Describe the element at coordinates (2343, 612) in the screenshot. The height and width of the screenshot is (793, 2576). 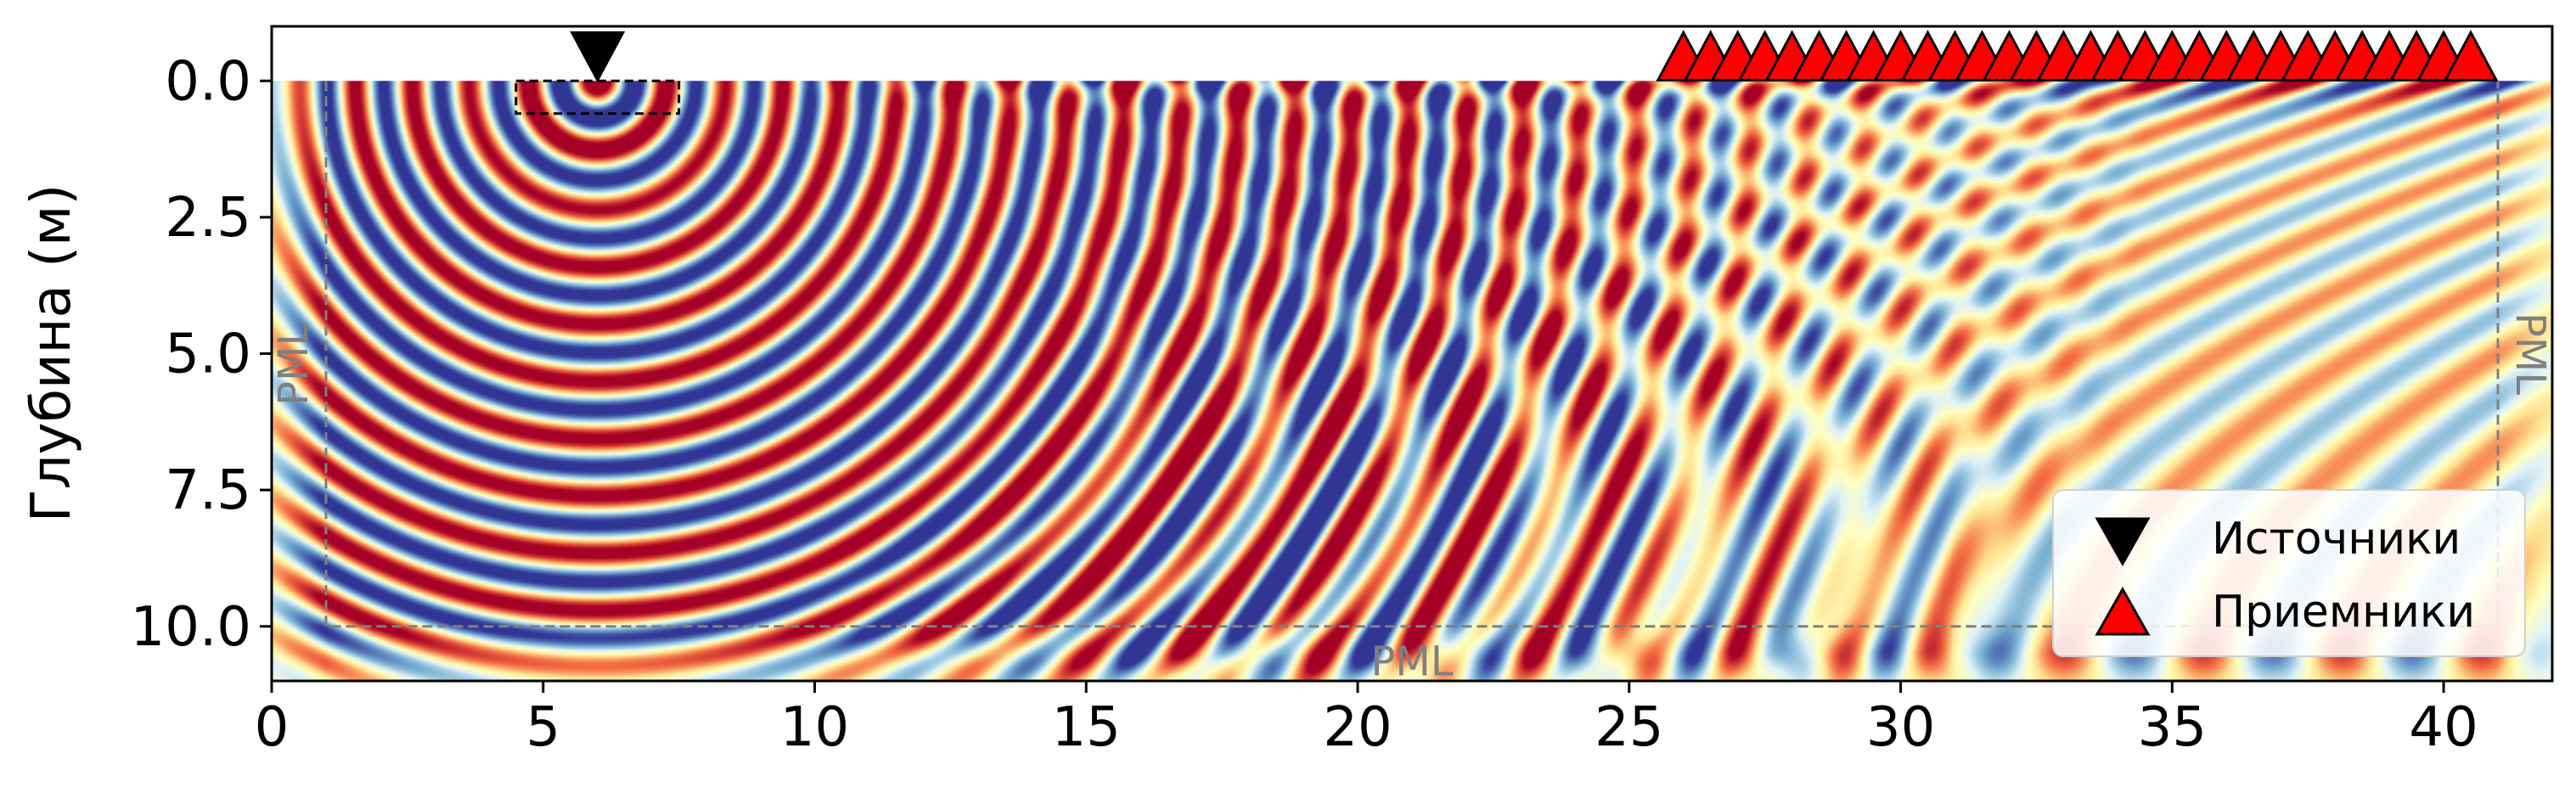
I see `legend-label-receivers: Приемники` at that location.